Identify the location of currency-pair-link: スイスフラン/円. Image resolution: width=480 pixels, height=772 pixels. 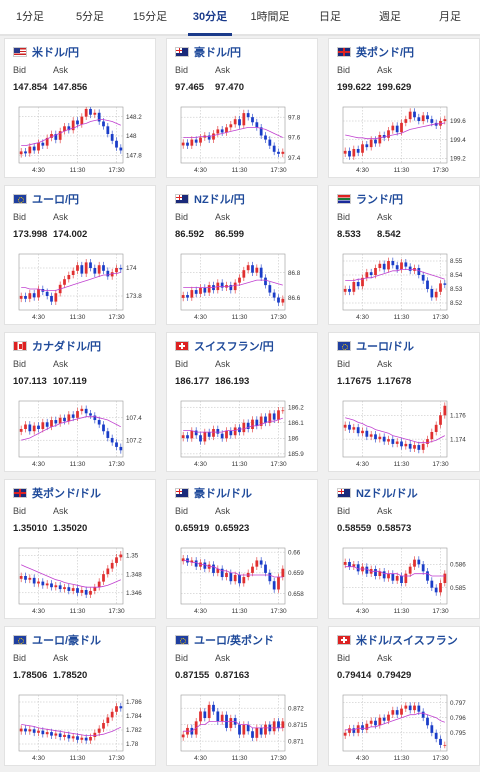
(234, 347).